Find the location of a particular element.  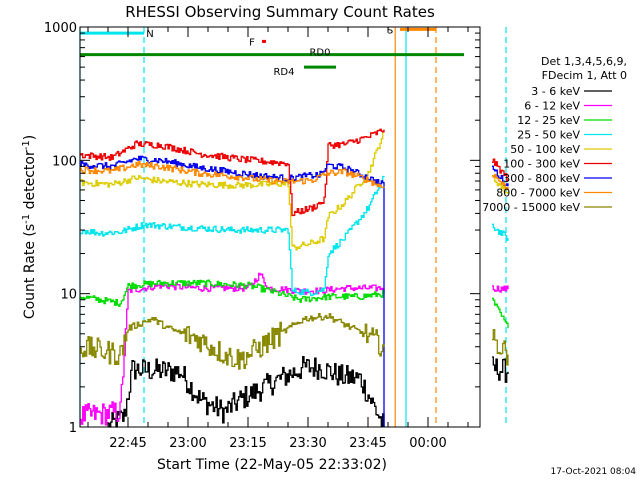

legend-label-0: 3 - 6 keV is located at coordinates (555, 91).